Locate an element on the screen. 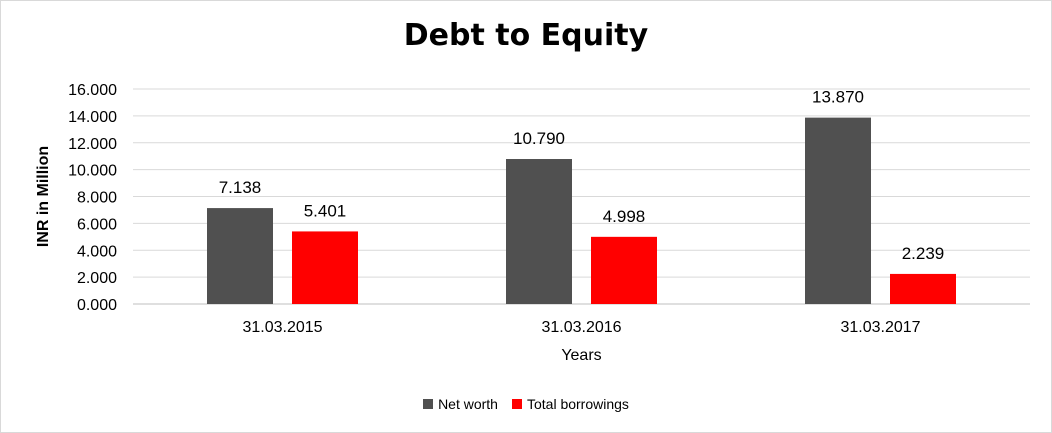 The image size is (1052, 433). x-tick-label-0: 31.03.2015 is located at coordinates (282, 327).